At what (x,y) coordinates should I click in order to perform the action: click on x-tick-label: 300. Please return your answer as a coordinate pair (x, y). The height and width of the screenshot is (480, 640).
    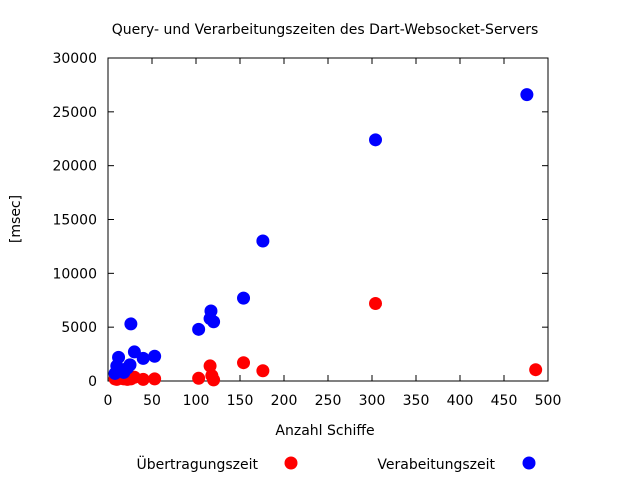
    Looking at the image, I should click on (372, 401).